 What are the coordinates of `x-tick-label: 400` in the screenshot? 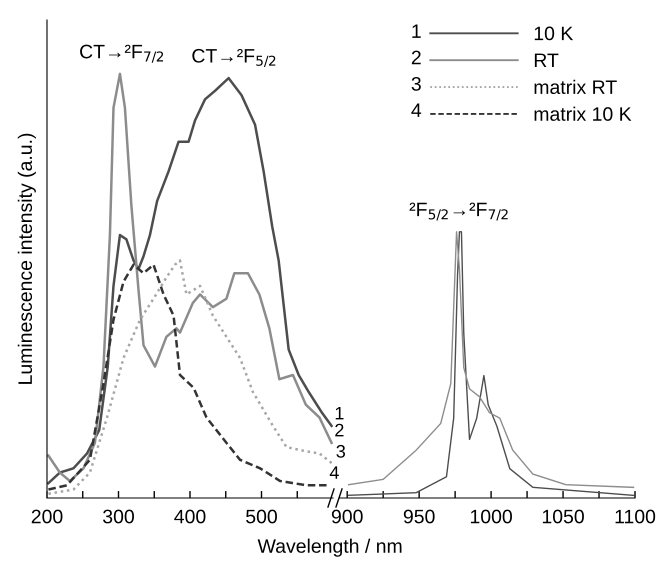 It's located at (190, 517).